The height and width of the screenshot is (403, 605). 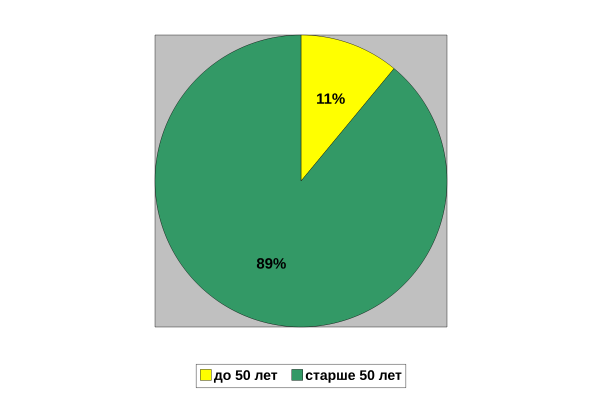 What do you see at coordinates (331, 98) in the screenshot?
I see `data-label: 11%` at bounding box center [331, 98].